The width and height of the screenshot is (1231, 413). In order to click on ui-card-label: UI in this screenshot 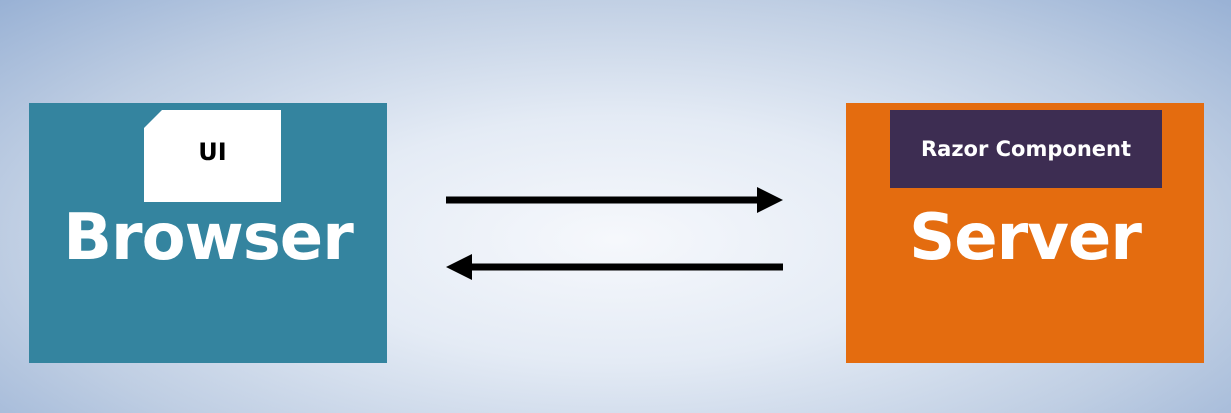, I will do `click(212, 152)`.